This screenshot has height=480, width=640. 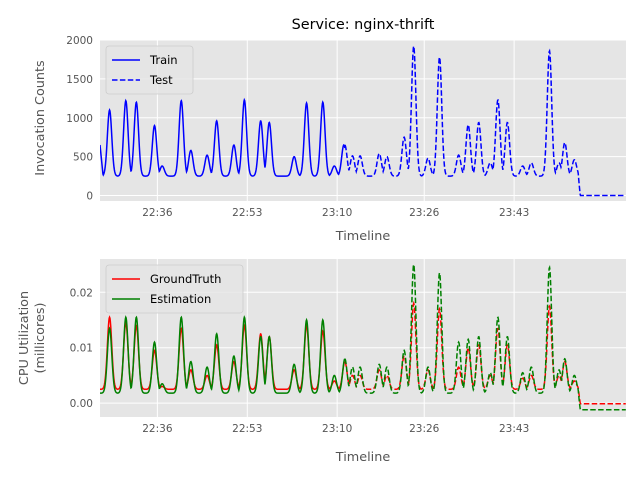 I want to click on legend-label: Estimation, so click(x=180, y=299).